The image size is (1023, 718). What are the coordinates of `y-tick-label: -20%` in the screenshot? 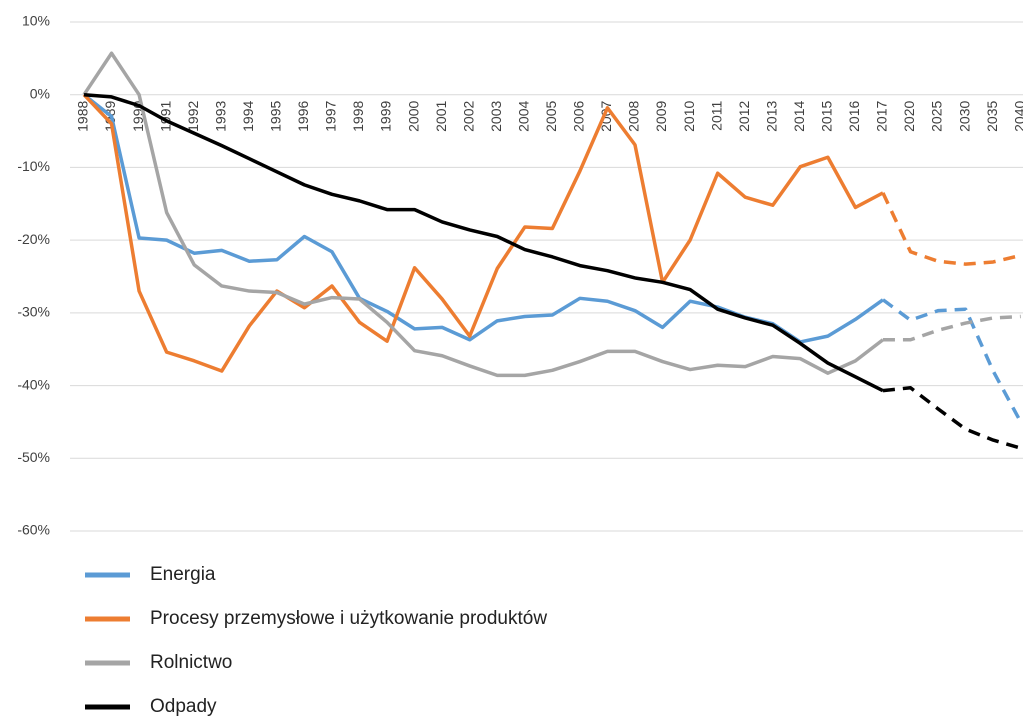 It's located at (33, 239).